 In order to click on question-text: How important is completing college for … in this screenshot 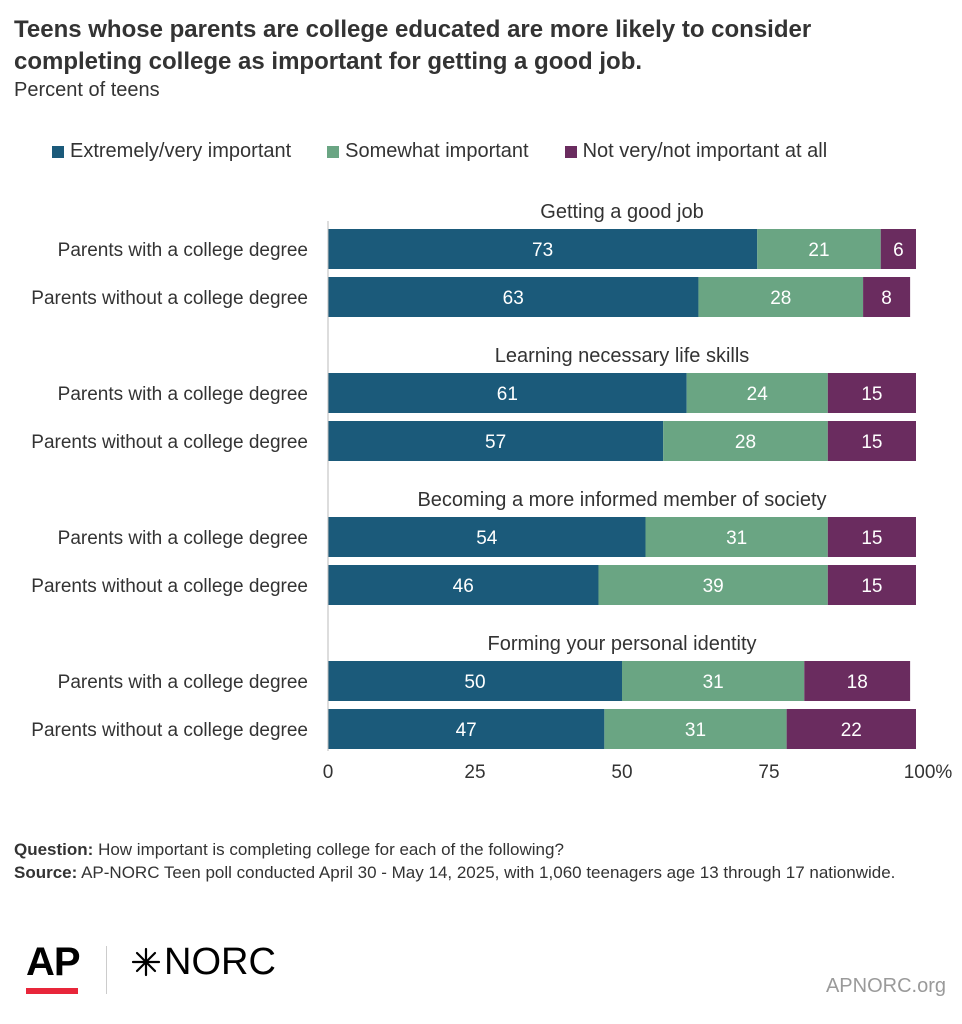, I will do `click(328, 849)`.